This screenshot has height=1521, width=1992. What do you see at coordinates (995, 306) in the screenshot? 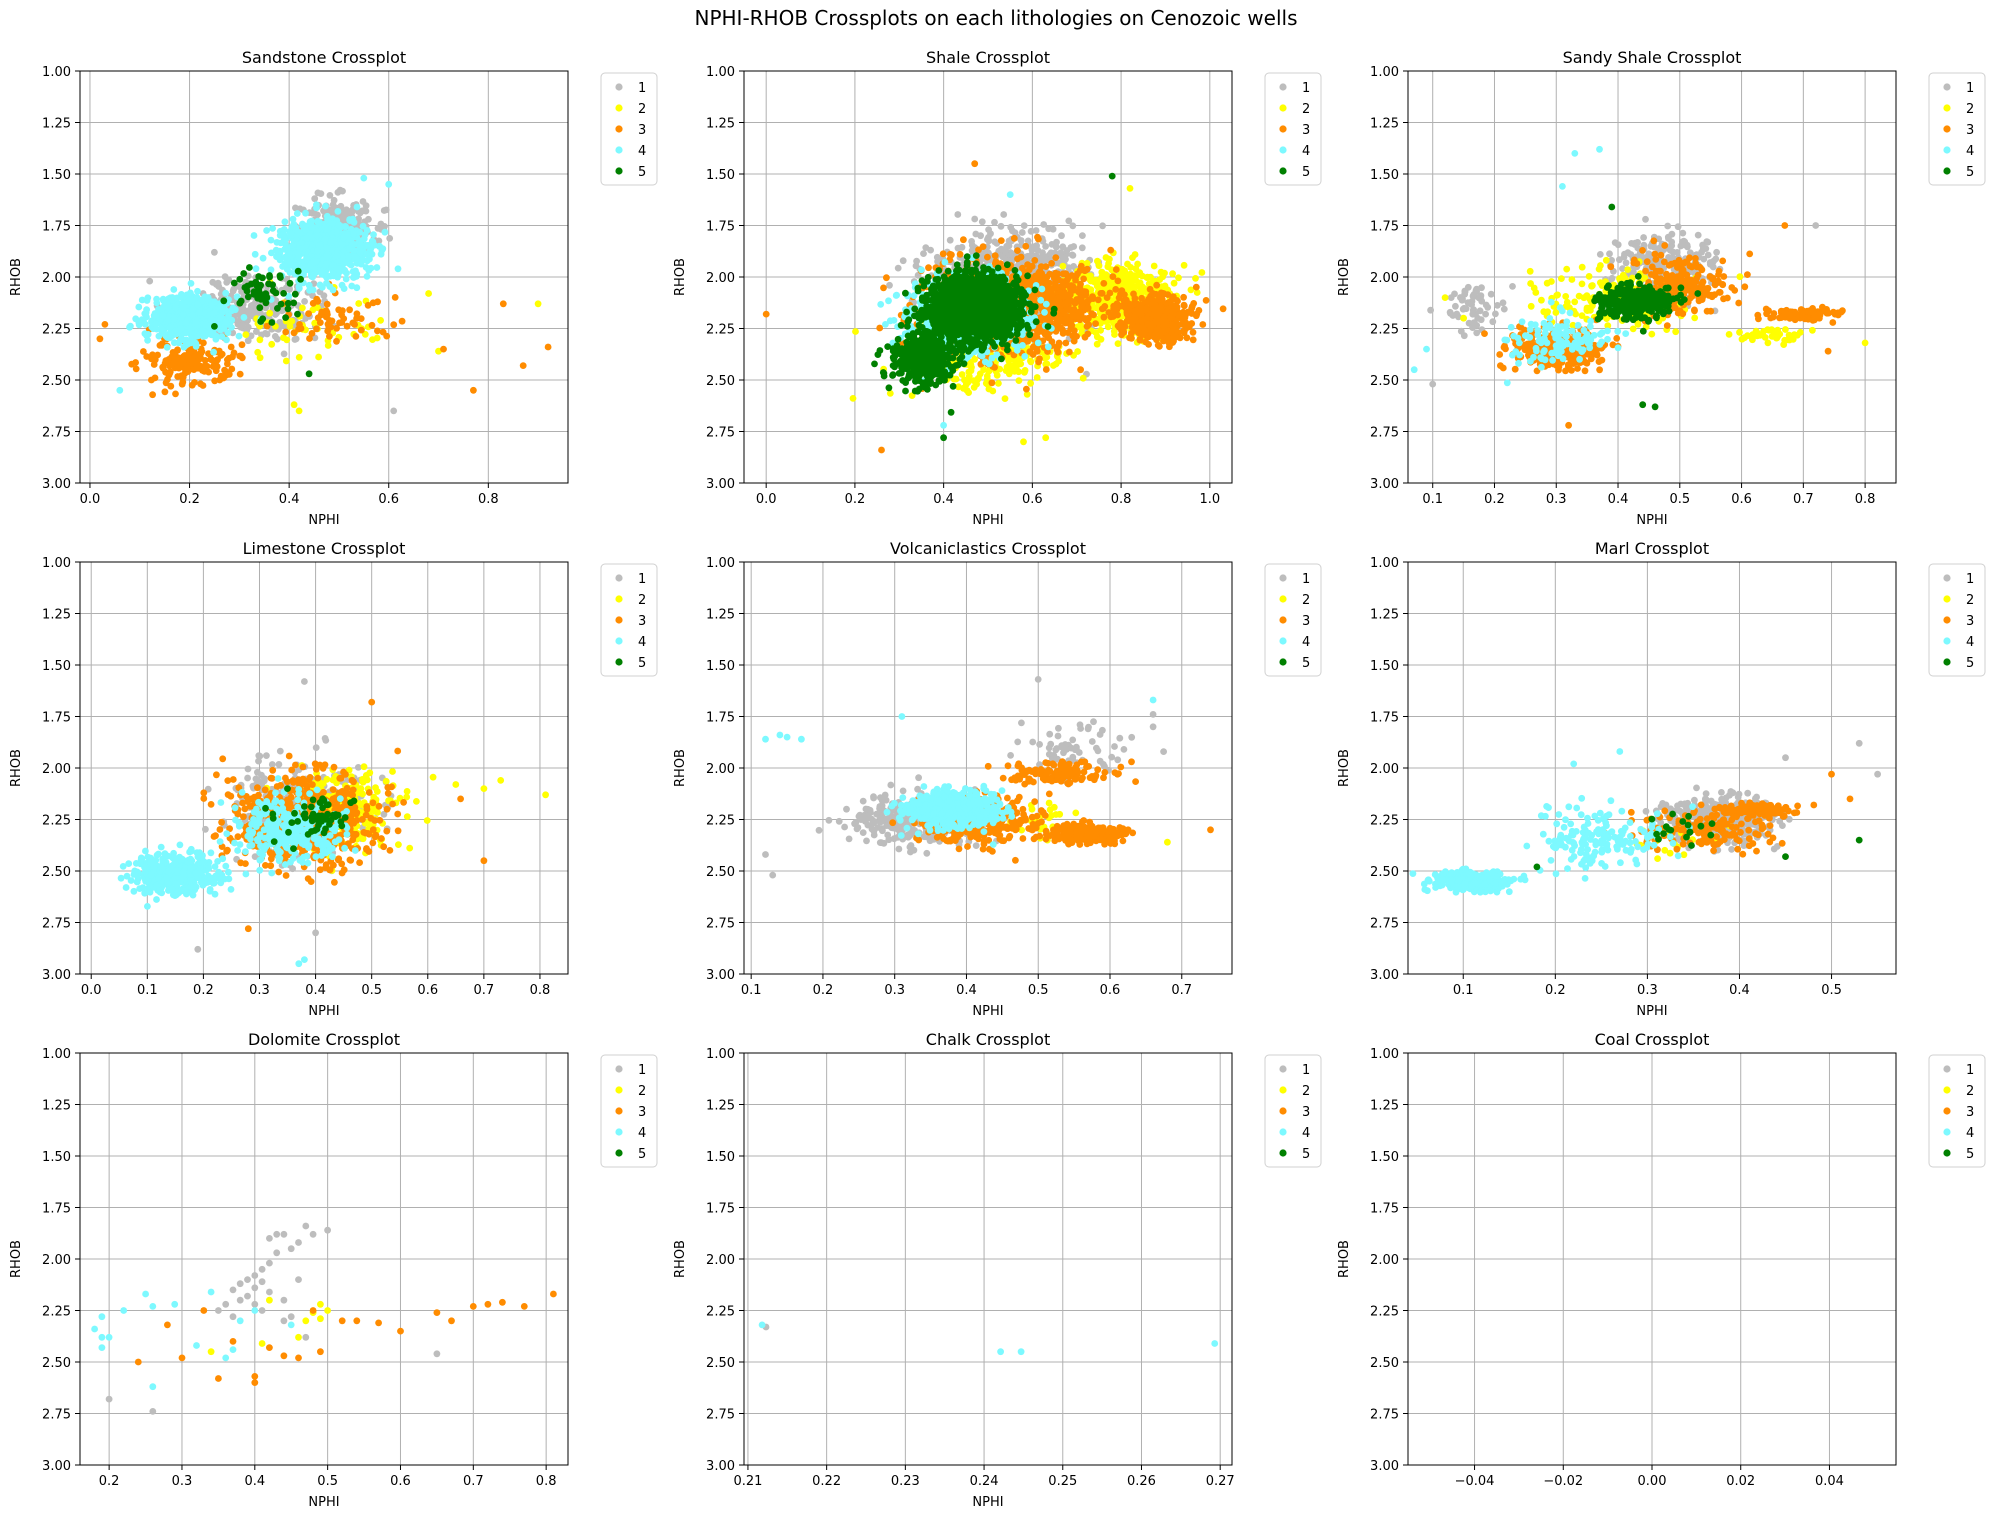
I see `data-points` at bounding box center [995, 306].